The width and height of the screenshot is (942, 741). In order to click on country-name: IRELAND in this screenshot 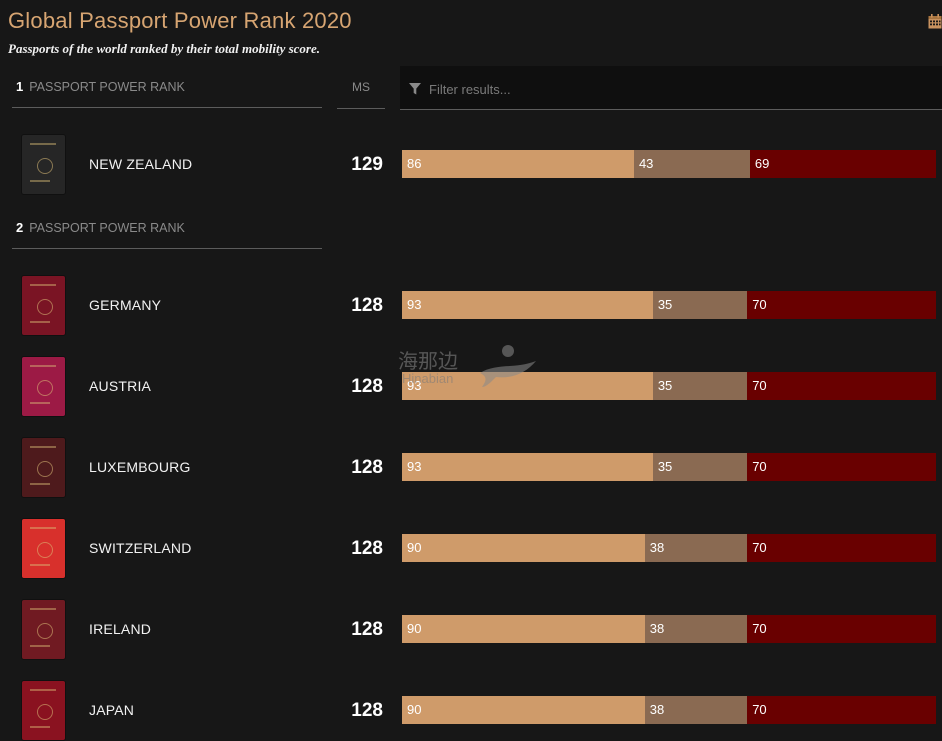, I will do `click(120, 629)`.